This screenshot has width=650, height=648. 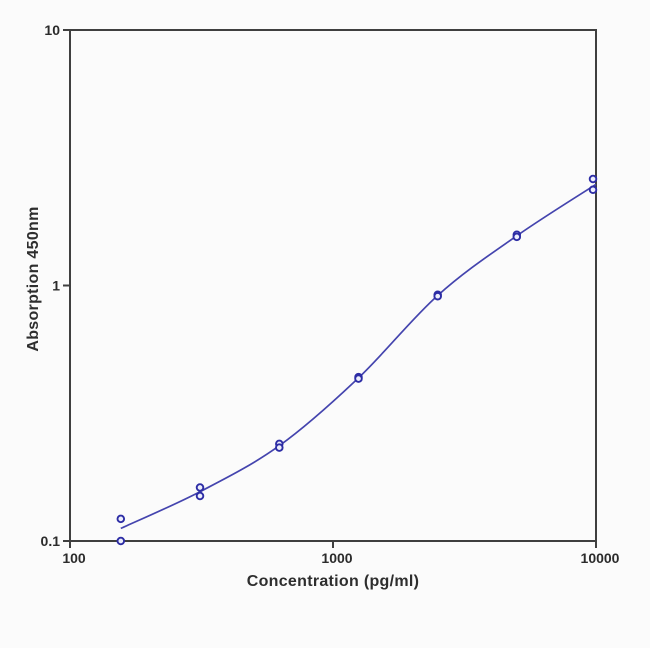 I want to click on x-tick-label: 10000, so click(x=600, y=558).